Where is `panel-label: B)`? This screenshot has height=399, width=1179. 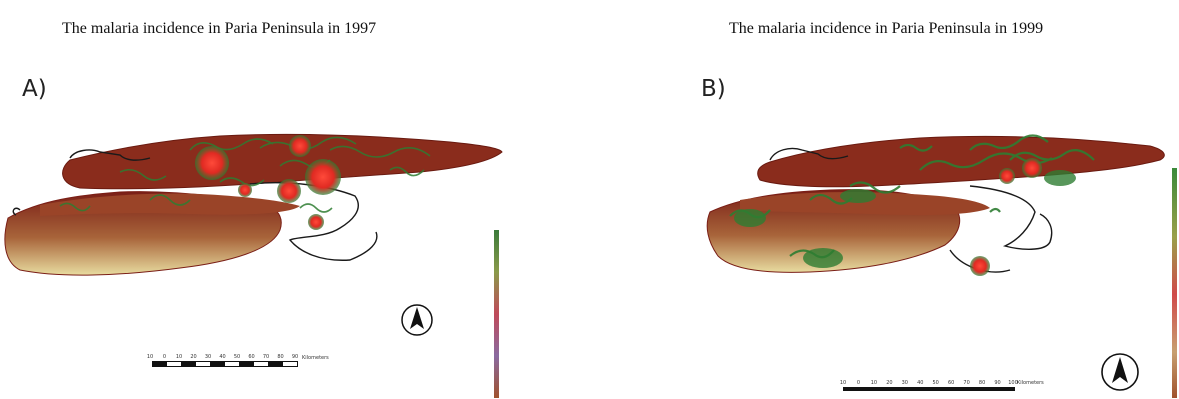 panel-label: B) is located at coordinates (713, 89).